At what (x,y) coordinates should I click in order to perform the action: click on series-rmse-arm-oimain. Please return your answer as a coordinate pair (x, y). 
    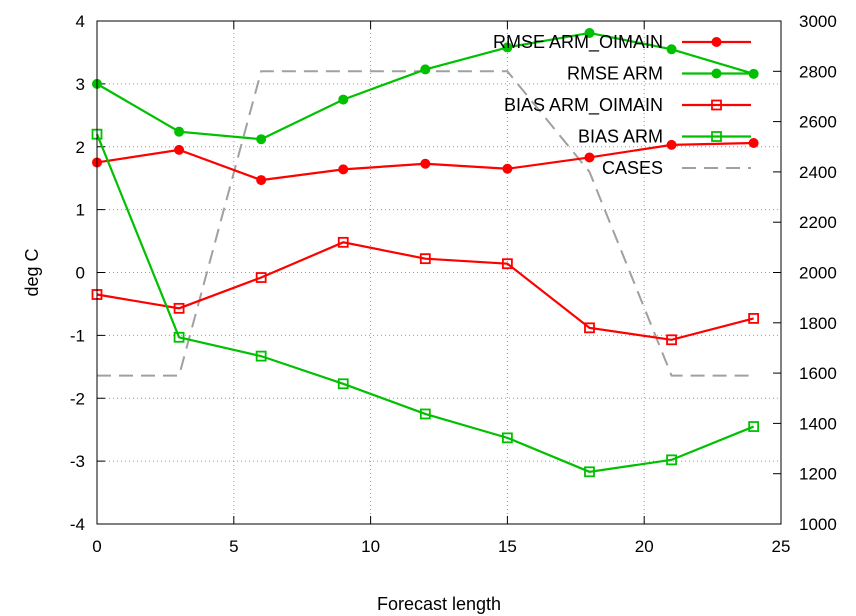
    Looking at the image, I should click on (425, 161).